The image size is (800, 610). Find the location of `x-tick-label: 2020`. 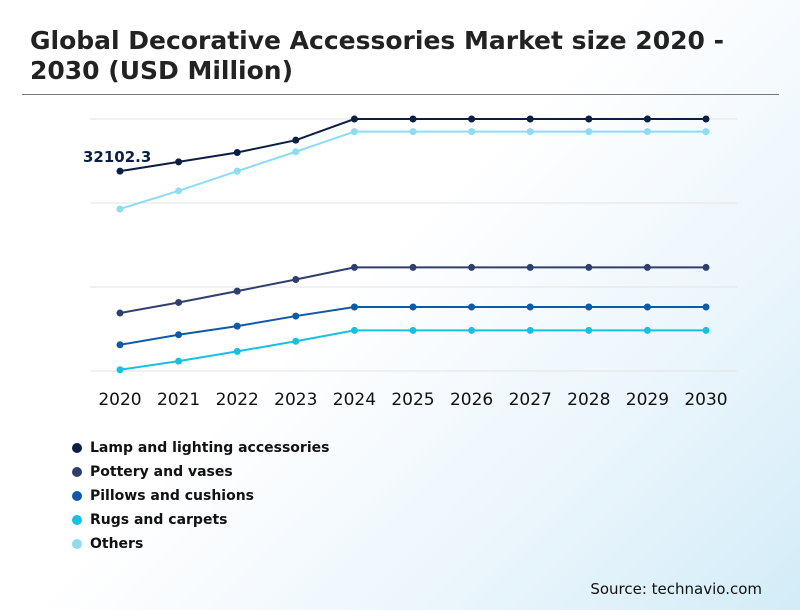

x-tick-label: 2020 is located at coordinates (119, 400).